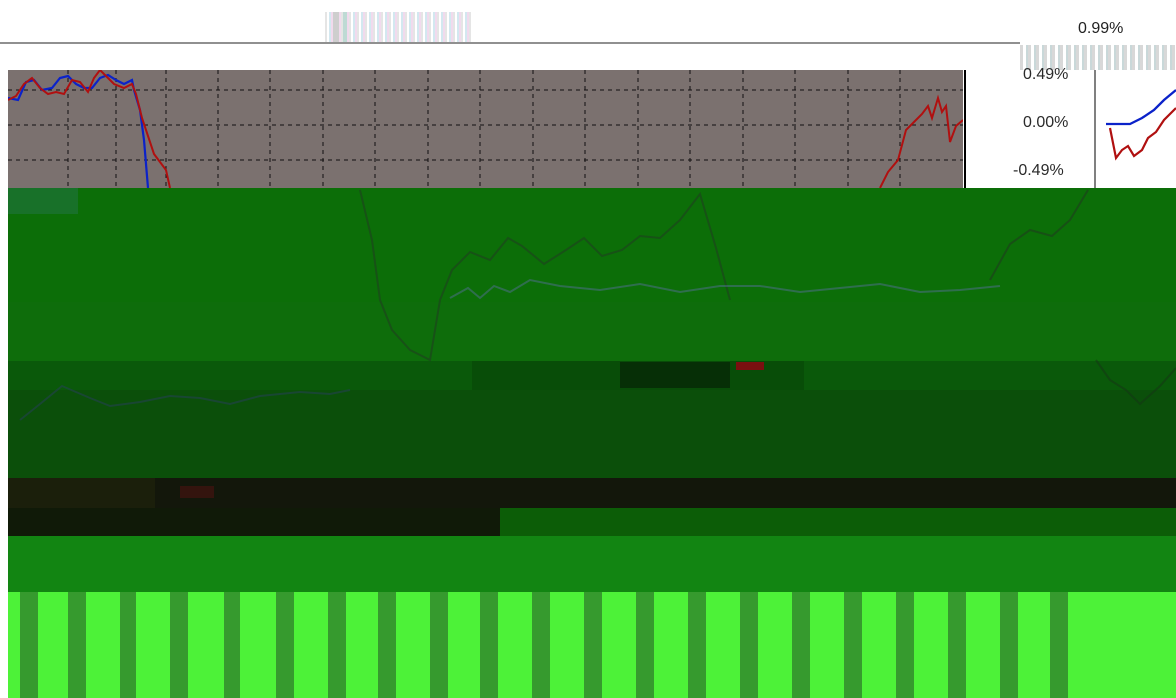 The height and width of the screenshot is (698, 1176). Describe the element at coordinates (399, 27) in the screenshot. I see `corrupted-title-area` at that location.